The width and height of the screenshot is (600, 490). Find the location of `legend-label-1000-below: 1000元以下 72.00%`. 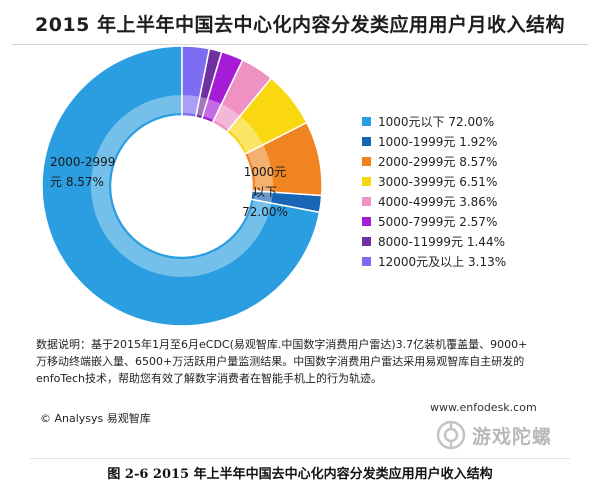

legend-label-1000-below: 1000元以下 72.00% is located at coordinates (436, 122).